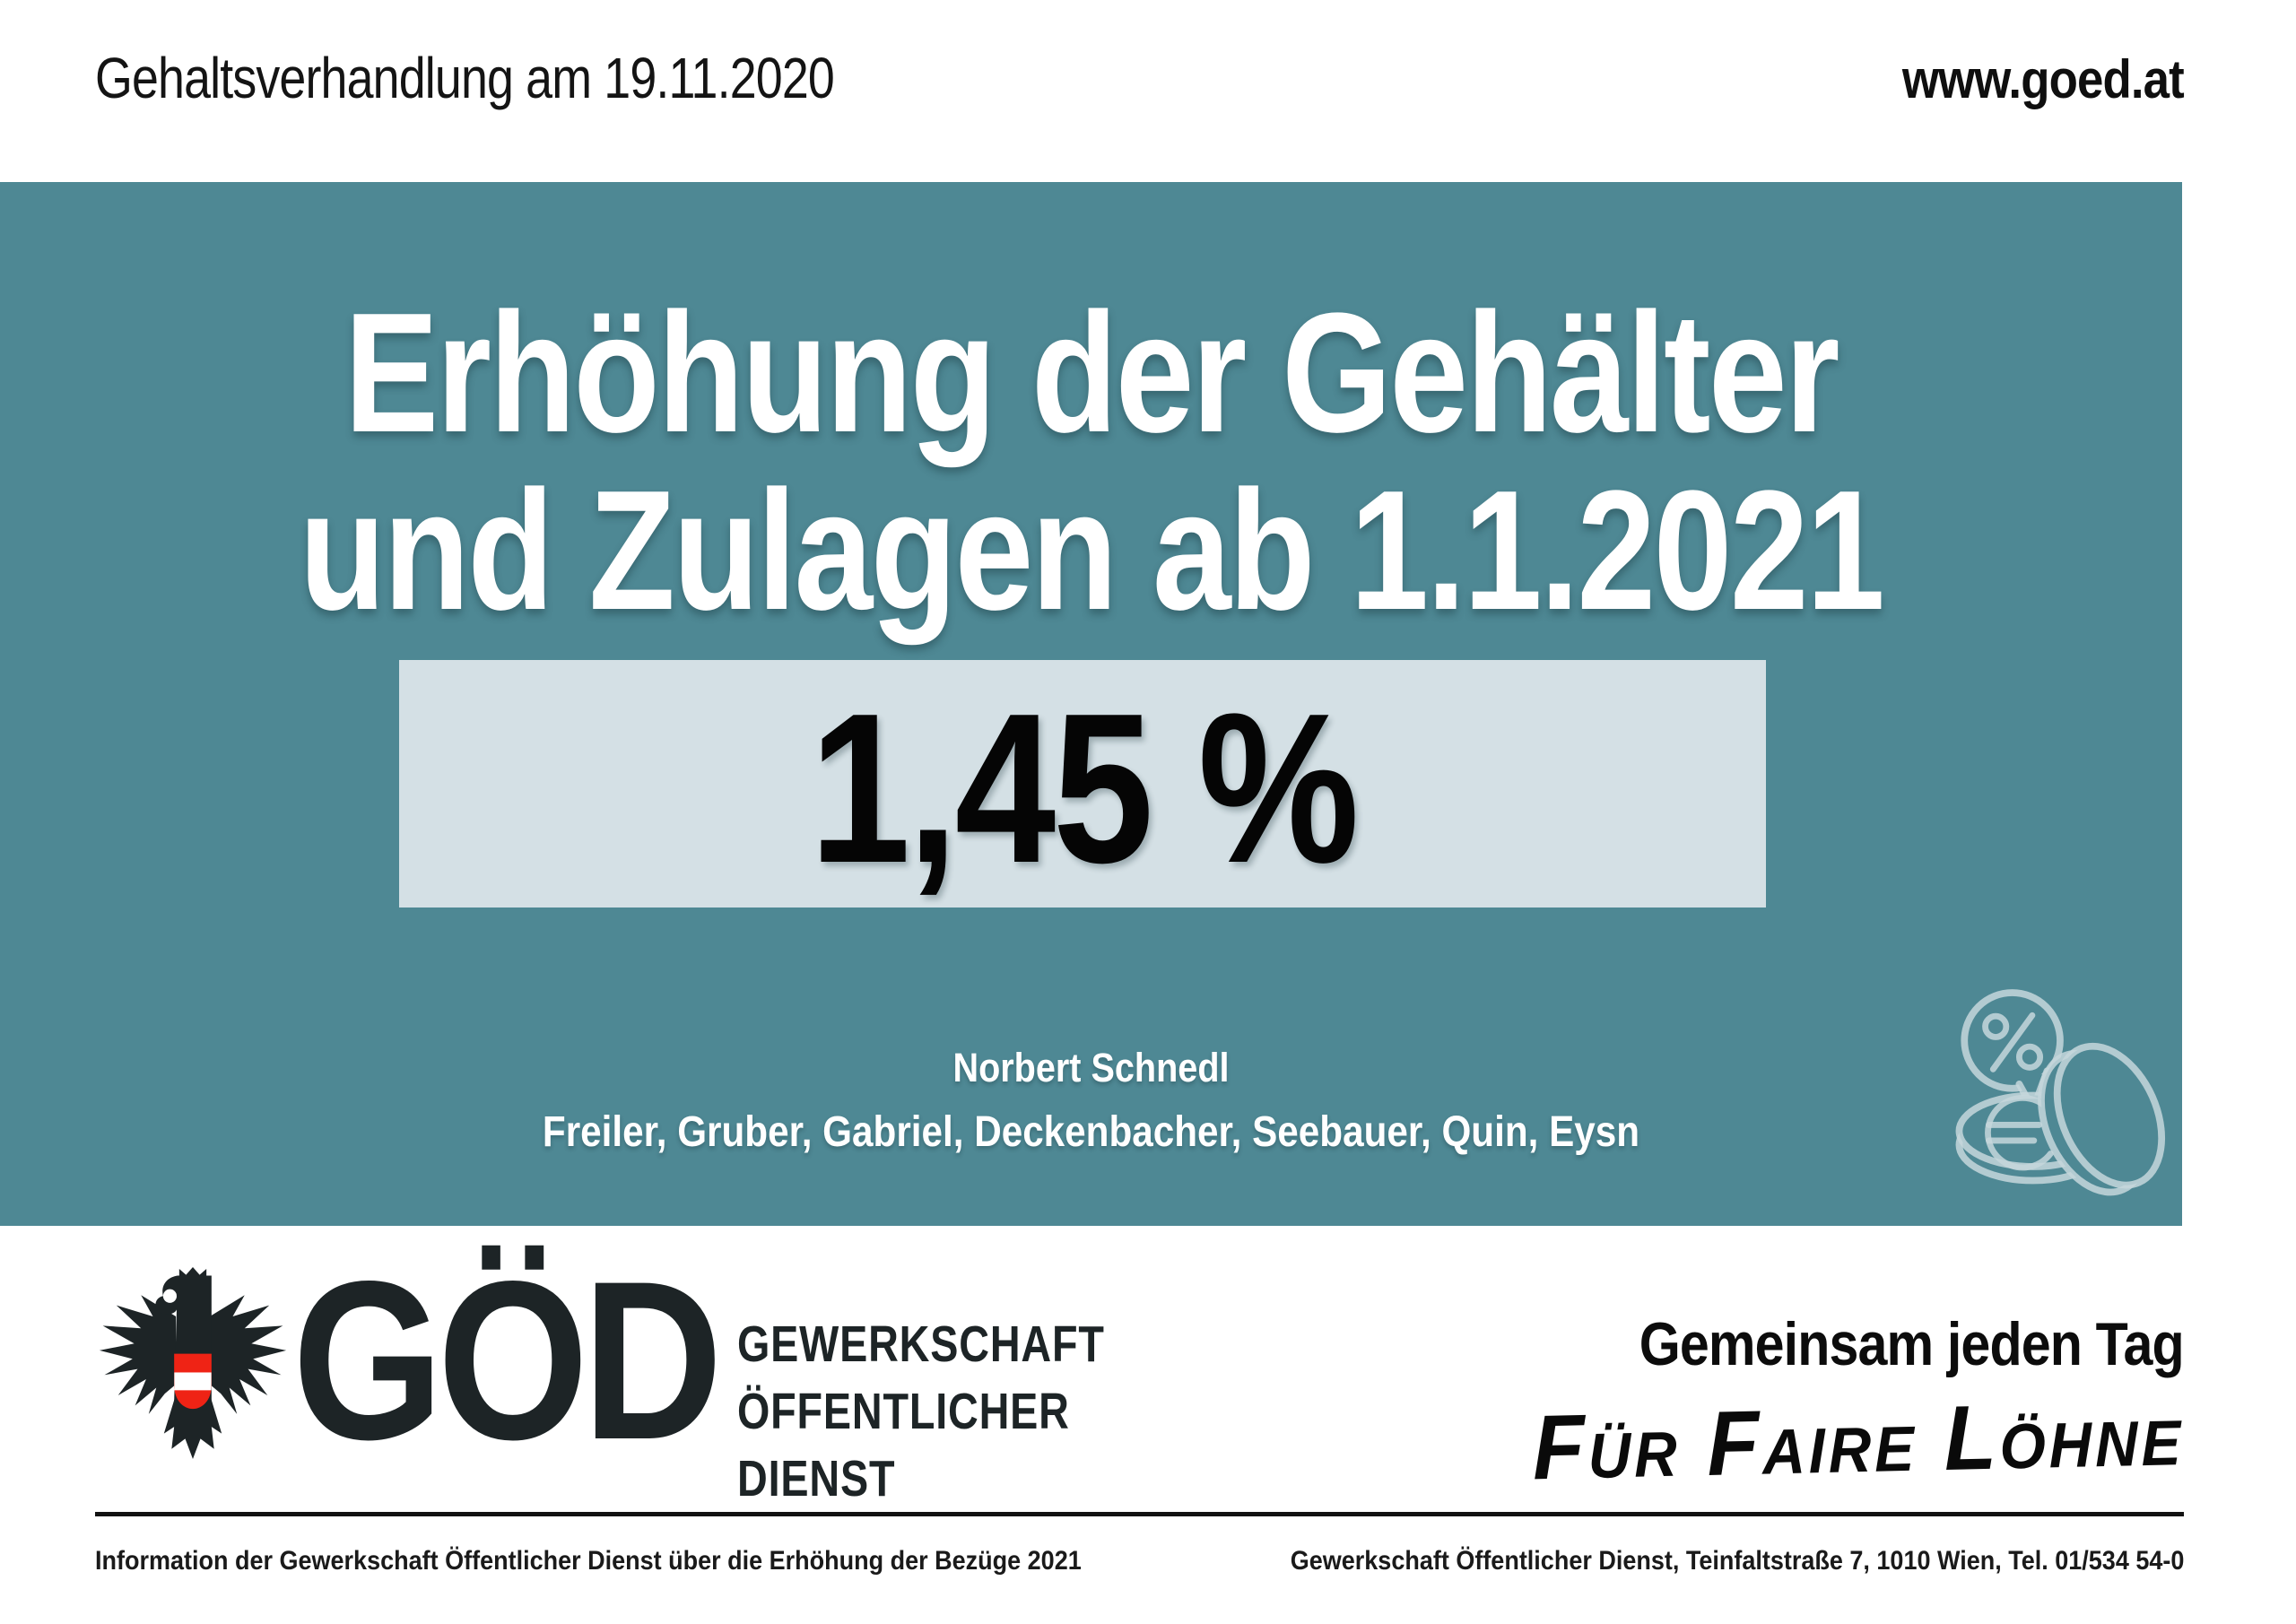 This screenshot has height=1624, width=2296. What do you see at coordinates (1084, 789) in the screenshot?
I see `percentage-value: 1,45 %` at bounding box center [1084, 789].